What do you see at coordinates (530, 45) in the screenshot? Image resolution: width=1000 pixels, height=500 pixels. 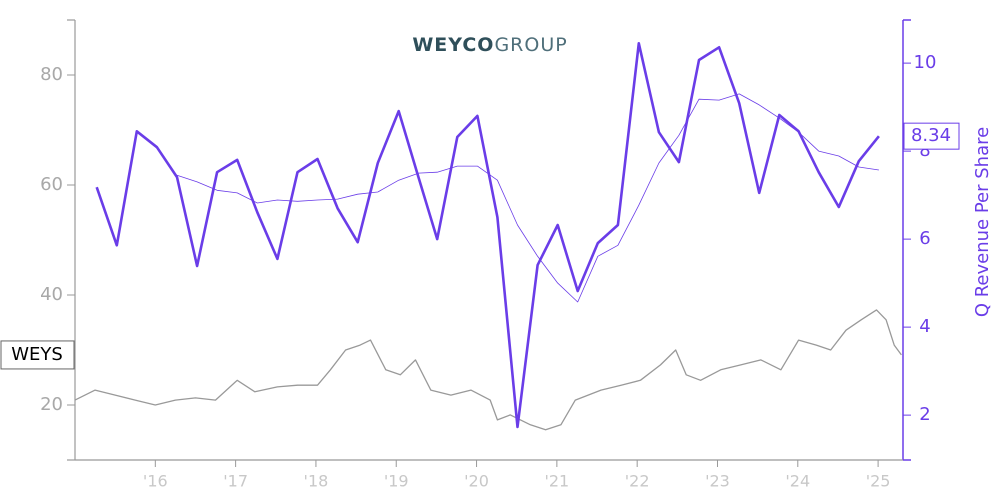 I see `logo-light: GROUP` at bounding box center [530, 45].